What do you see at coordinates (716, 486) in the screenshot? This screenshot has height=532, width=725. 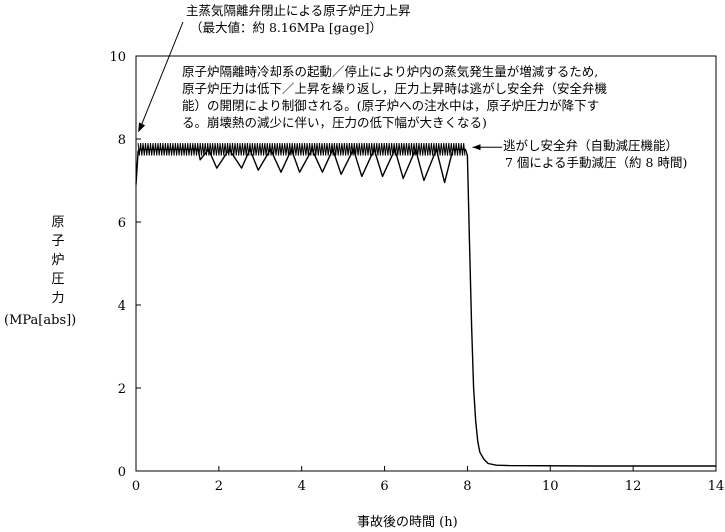 I see `x-tick-label: 14` at bounding box center [716, 486].